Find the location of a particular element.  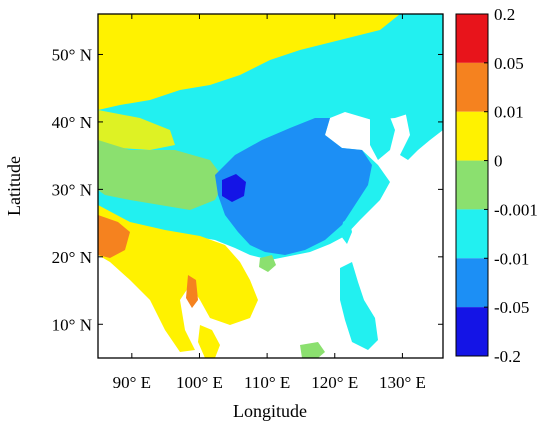

x-tick-label: 110° E is located at coordinates (267, 382).